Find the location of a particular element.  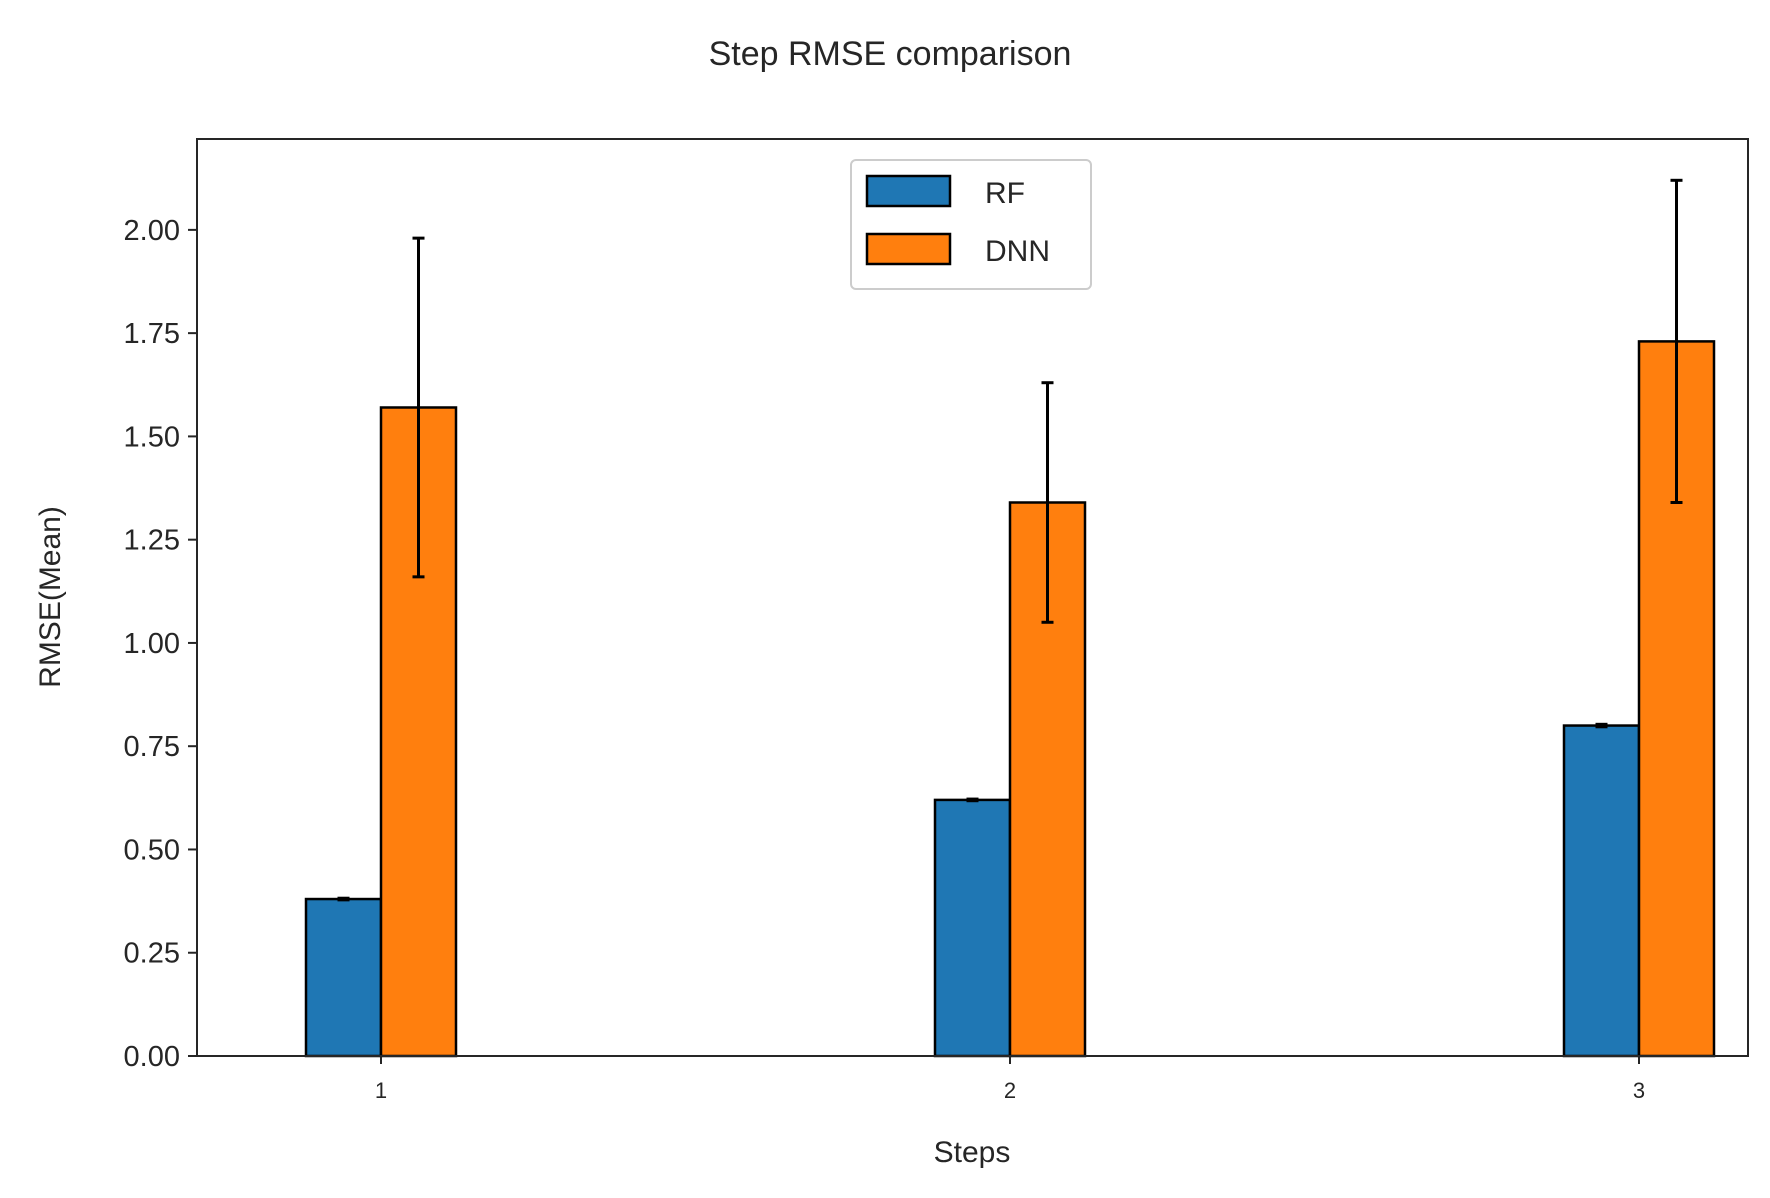

y-tick-label: 1.25 is located at coordinates (152, 541).